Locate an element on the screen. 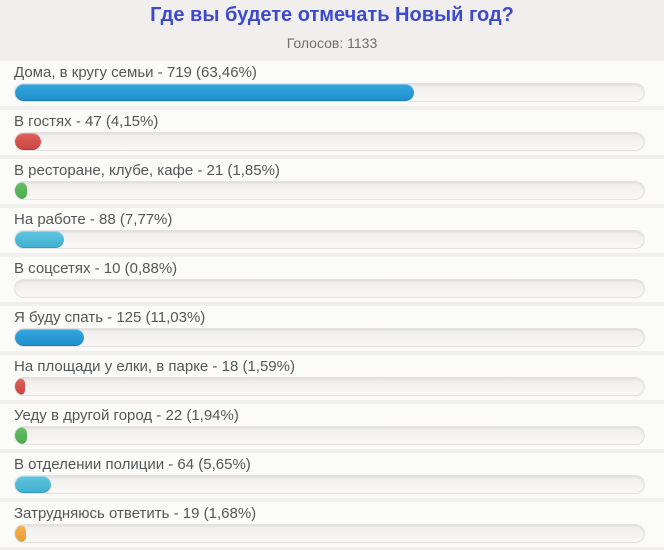 This screenshot has width=664, height=550. poll-option-row: В ресторане, клубе, кафе - 21 (1,85%) is located at coordinates (332, 181).